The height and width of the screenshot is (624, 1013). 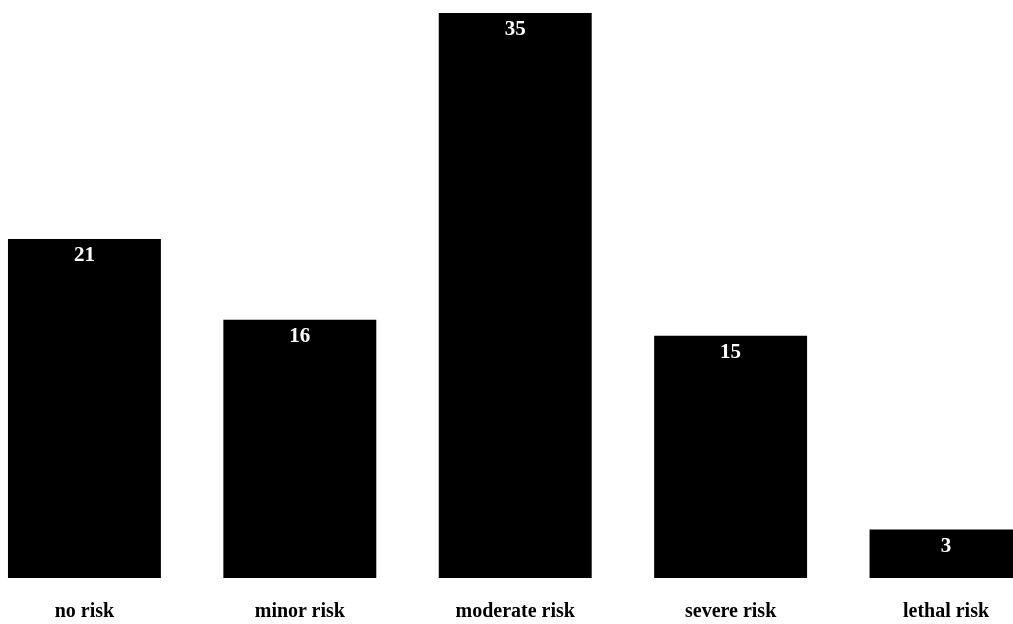 What do you see at coordinates (85, 610) in the screenshot?
I see `x-tick-label: no risk` at bounding box center [85, 610].